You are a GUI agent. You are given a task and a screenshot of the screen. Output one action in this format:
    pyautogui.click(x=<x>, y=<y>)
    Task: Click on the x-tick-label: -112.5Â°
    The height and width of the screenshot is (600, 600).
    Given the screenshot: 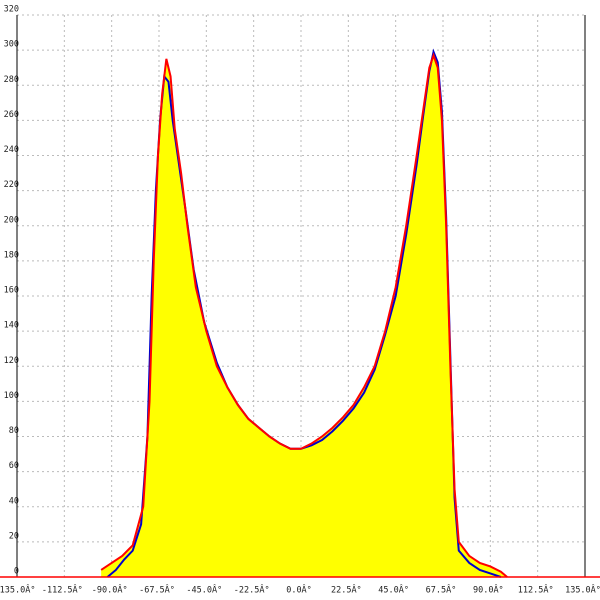 What is the action you would take?
    pyautogui.click(x=62, y=590)
    